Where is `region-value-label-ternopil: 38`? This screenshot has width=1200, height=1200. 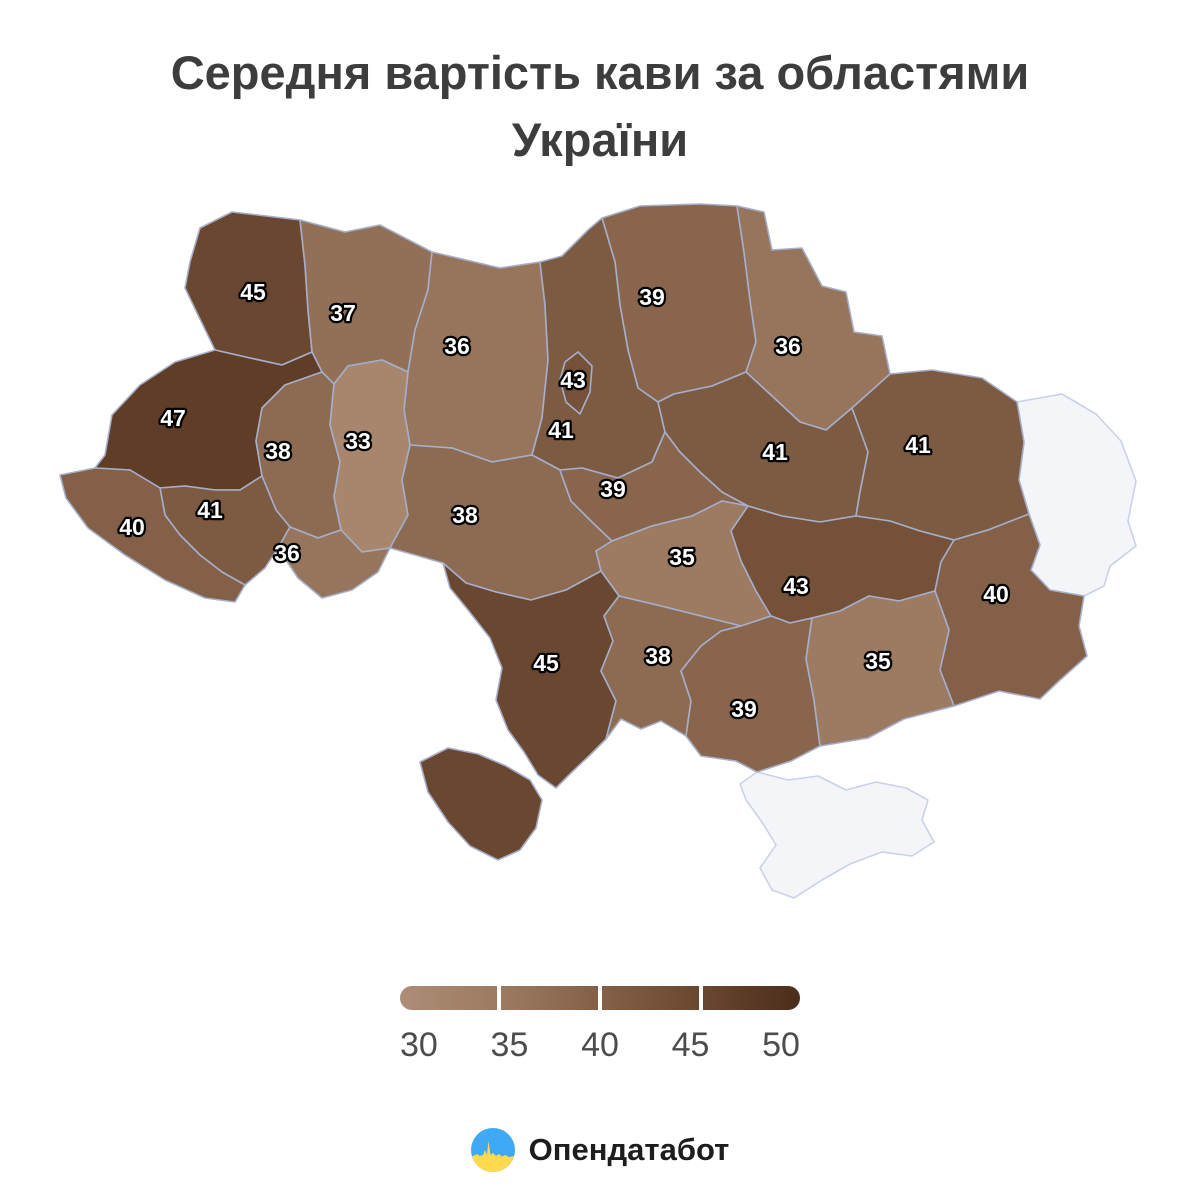 region-value-label-ternopil: 38 is located at coordinates (278, 451).